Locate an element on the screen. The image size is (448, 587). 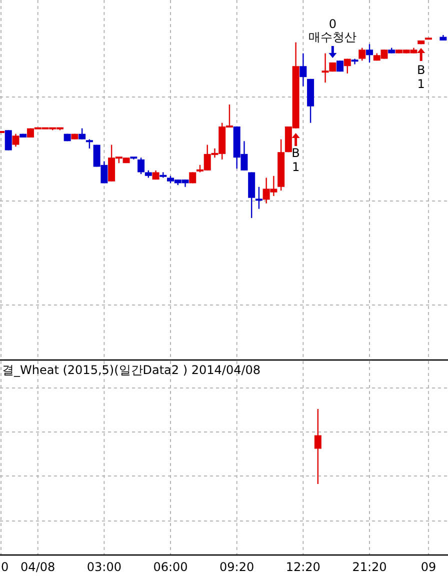
x-tick-label: 09:20 is located at coordinates (237, 567).